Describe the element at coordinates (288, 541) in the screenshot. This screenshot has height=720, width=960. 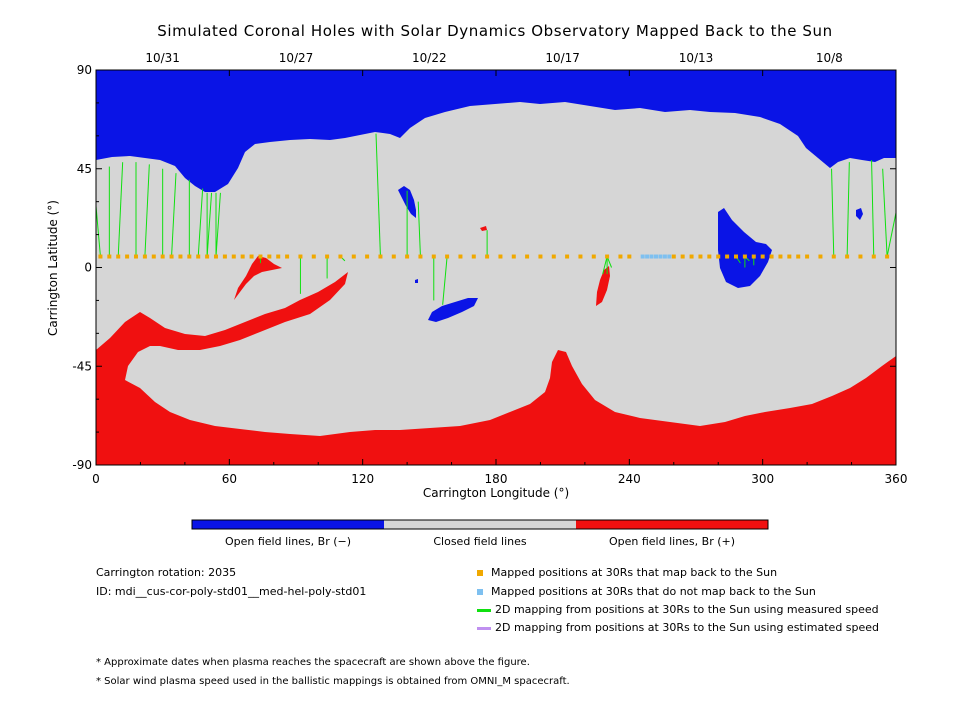
I see `colorbar-label: Open field lines, Br (−)` at that location.